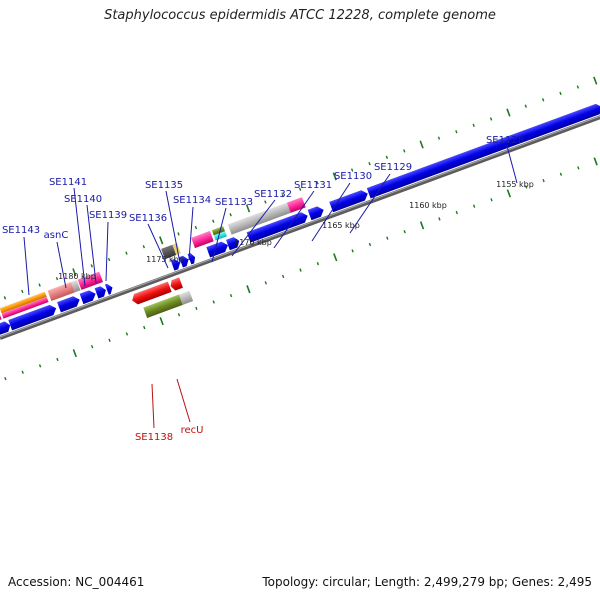  What do you see at coordinates (393, 167) in the screenshot?
I see `gene-label: SE1129` at bounding box center [393, 167].